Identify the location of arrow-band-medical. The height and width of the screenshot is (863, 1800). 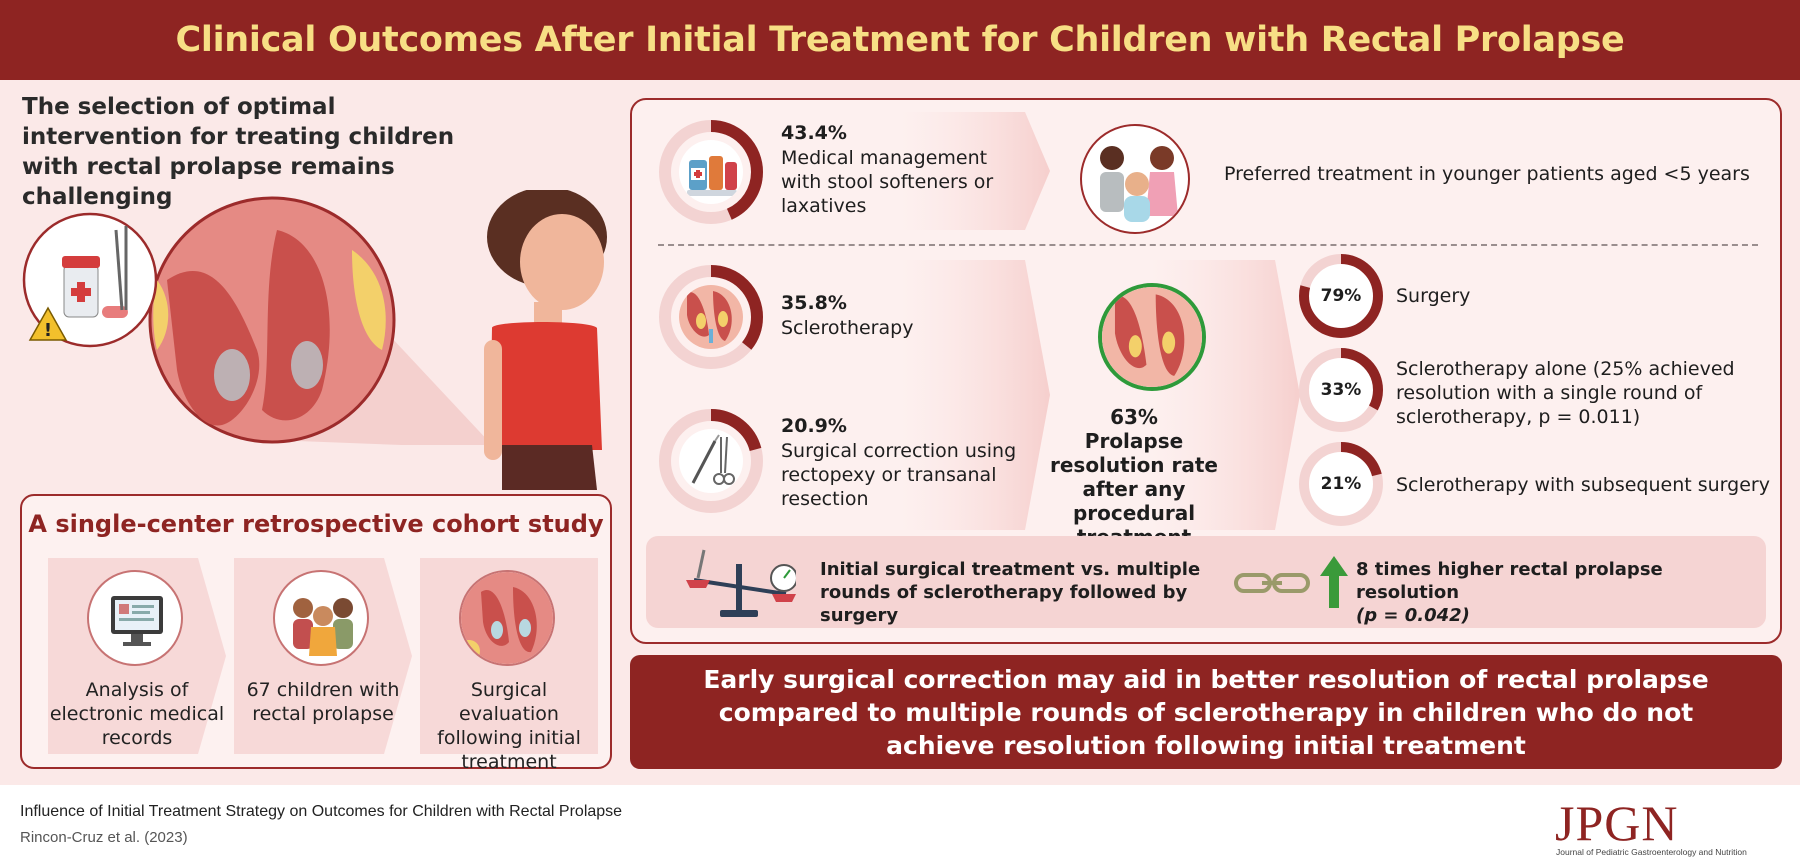
(975, 171).